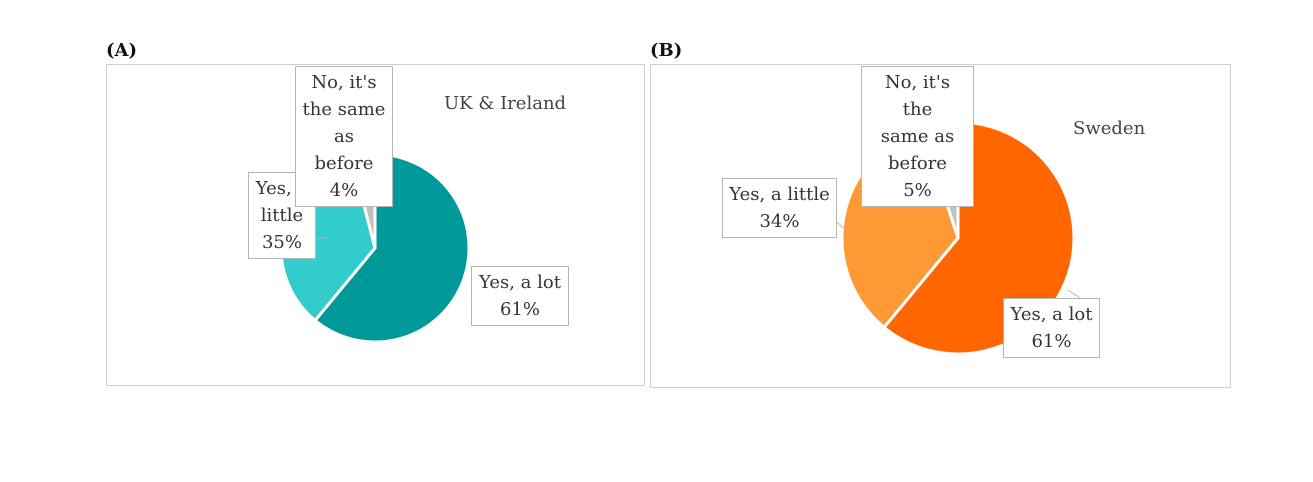  What do you see at coordinates (1074, 294) in the screenshot?
I see `leader-b-yes-a-lot` at bounding box center [1074, 294].